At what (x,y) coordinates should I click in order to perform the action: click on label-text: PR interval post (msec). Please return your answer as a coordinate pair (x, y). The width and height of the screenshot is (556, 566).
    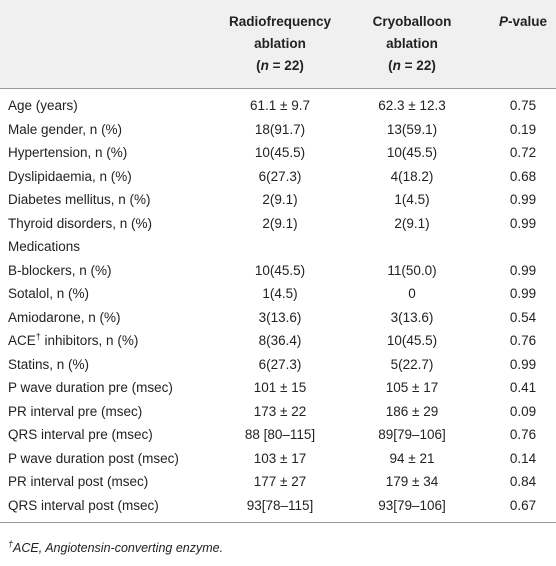
    Looking at the image, I should click on (78, 481).